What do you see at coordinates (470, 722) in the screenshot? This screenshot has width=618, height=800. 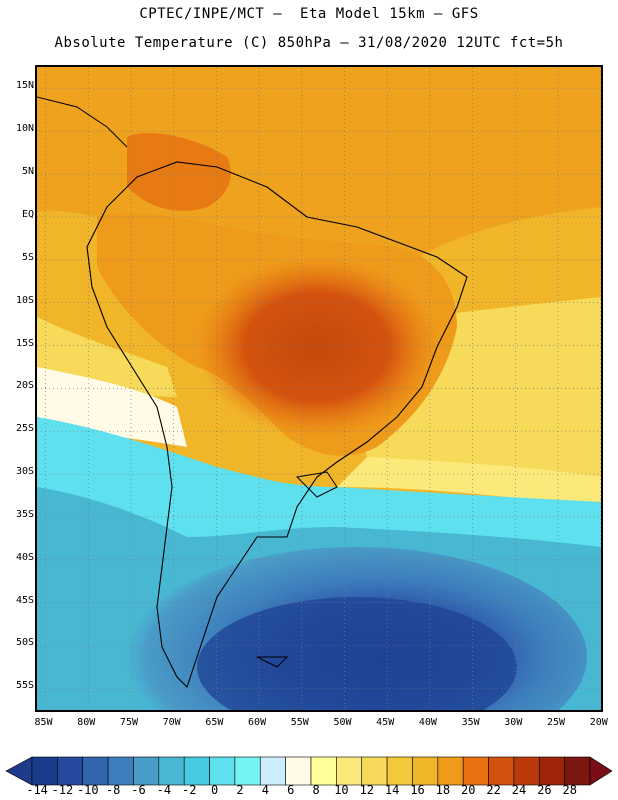 I see `lon-tick-label: 35W` at bounding box center [470, 722].